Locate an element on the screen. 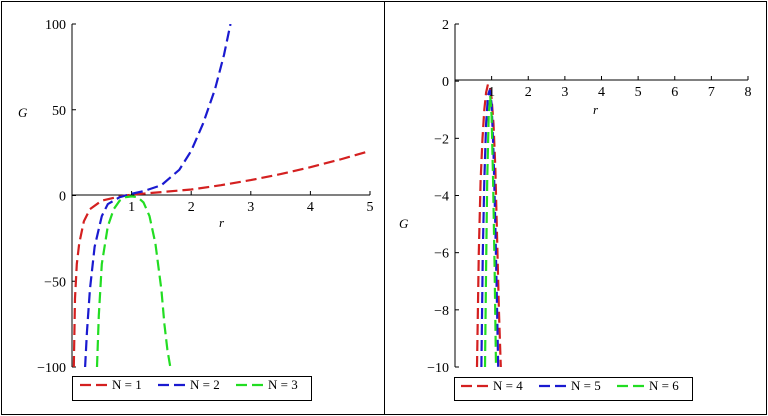  right-x-tick-label: 5 is located at coordinates (638, 92).